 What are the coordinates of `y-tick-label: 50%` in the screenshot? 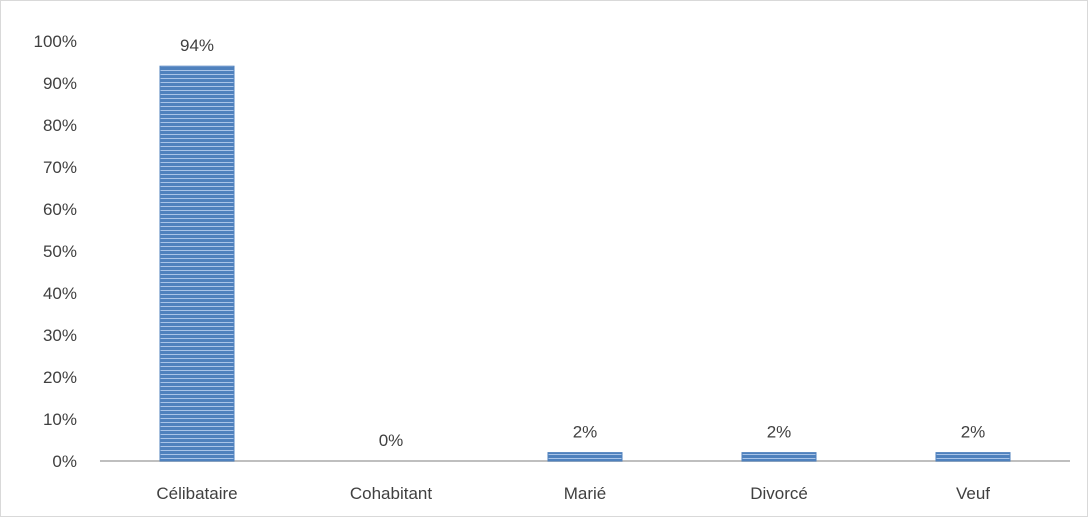 It's located at (60, 251).